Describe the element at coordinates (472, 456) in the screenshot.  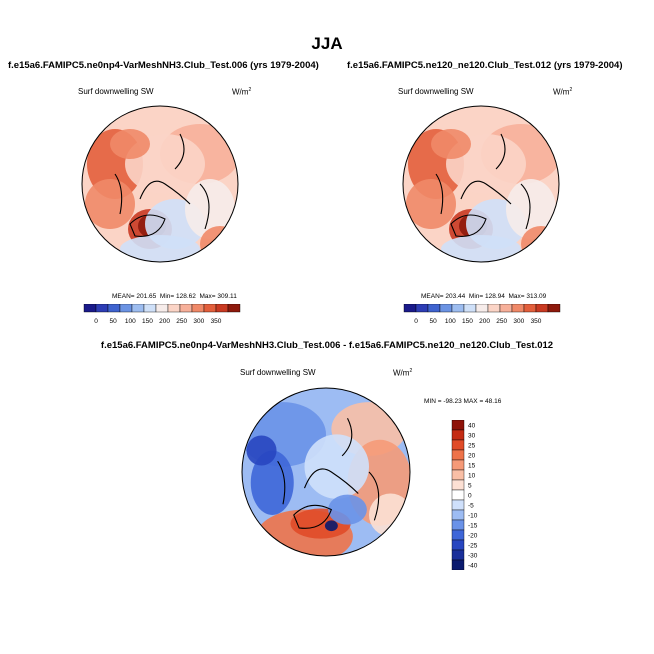
I see `colorbar-tick-label: 20` at that location.